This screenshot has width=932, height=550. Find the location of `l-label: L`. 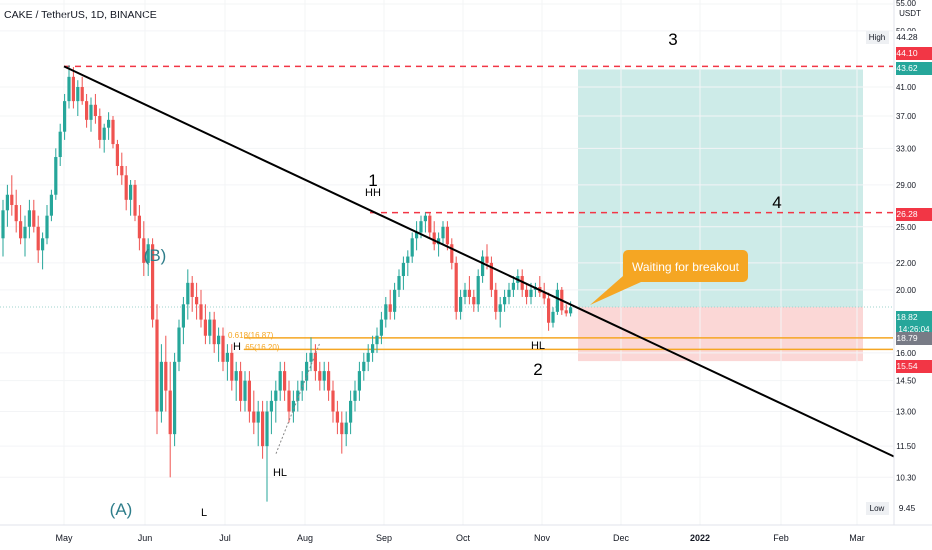

l-label: L is located at coordinates (204, 513).